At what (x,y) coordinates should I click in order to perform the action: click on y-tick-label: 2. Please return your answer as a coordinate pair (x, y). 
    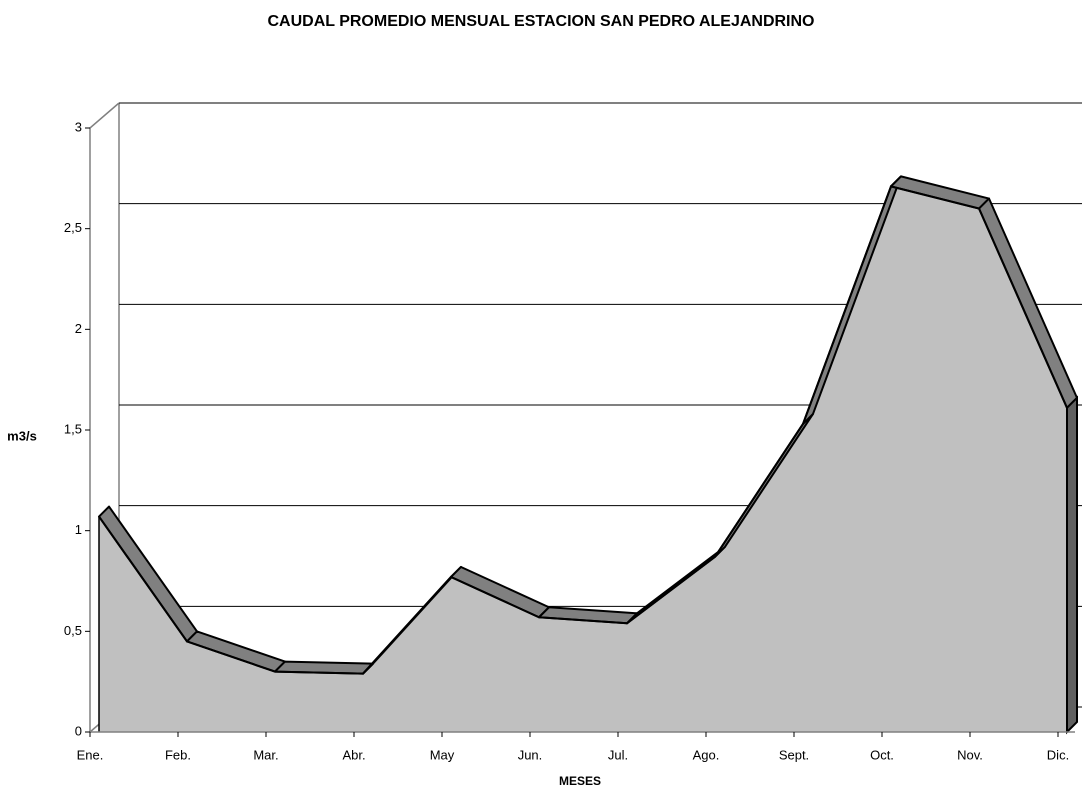
    Looking at the image, I should click on (78, 328).